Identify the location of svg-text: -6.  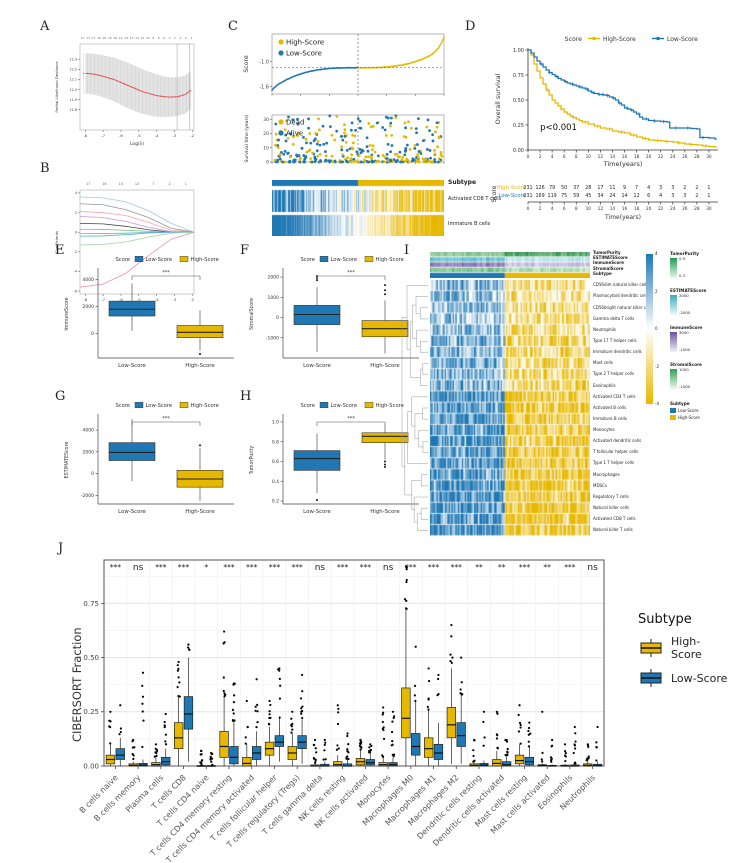
(121, 299).